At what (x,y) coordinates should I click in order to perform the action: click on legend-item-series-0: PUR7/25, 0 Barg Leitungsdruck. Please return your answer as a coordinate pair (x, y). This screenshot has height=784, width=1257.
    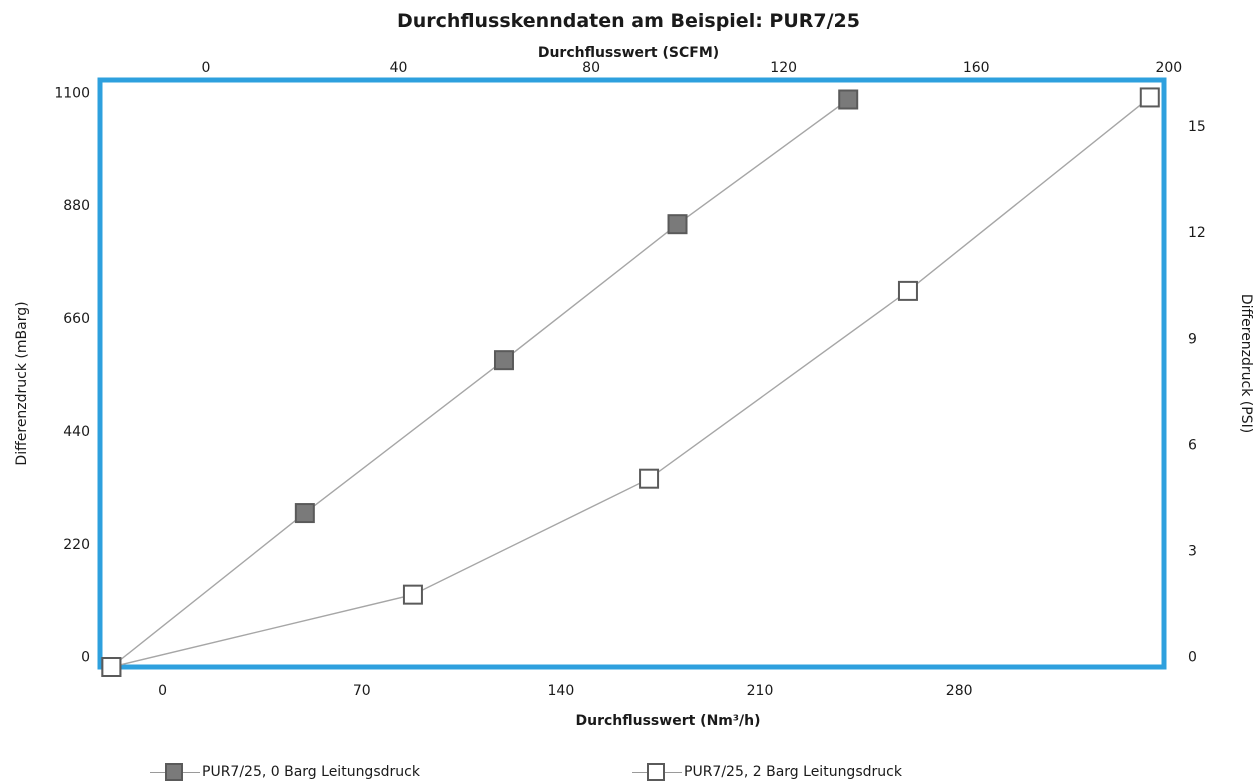
    Looking at the image, I should click on (285, 772).